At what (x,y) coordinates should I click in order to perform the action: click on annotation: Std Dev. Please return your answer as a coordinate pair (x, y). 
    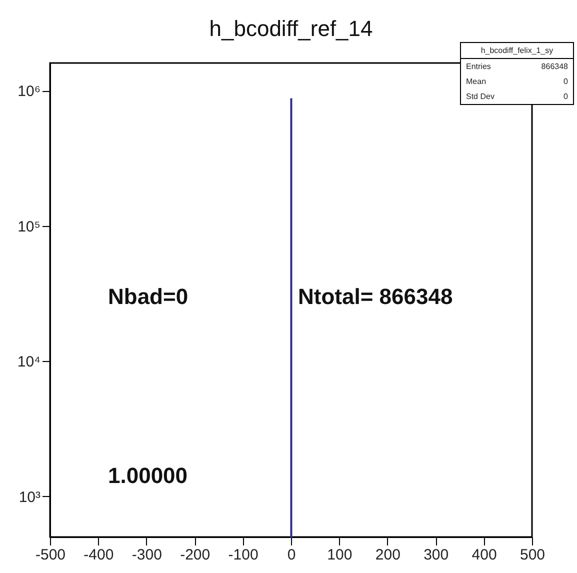
    Looking at the image, I should click on (480, 96).